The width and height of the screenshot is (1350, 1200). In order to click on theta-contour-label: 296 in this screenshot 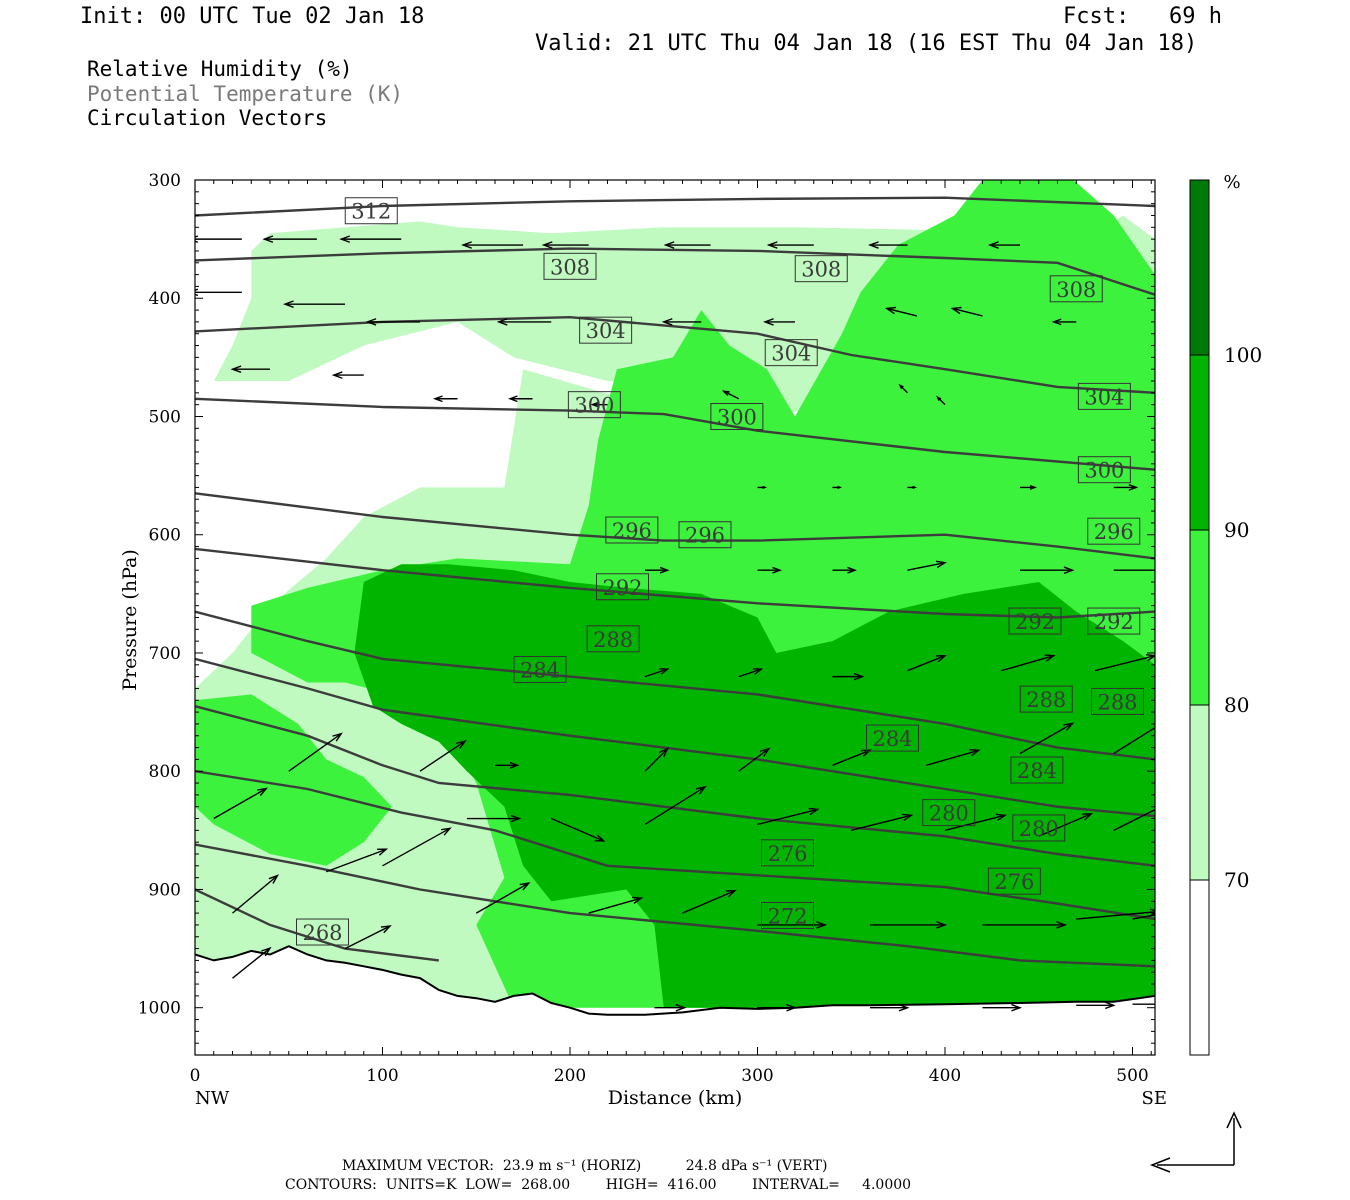, I will do `click(705, 535)`.